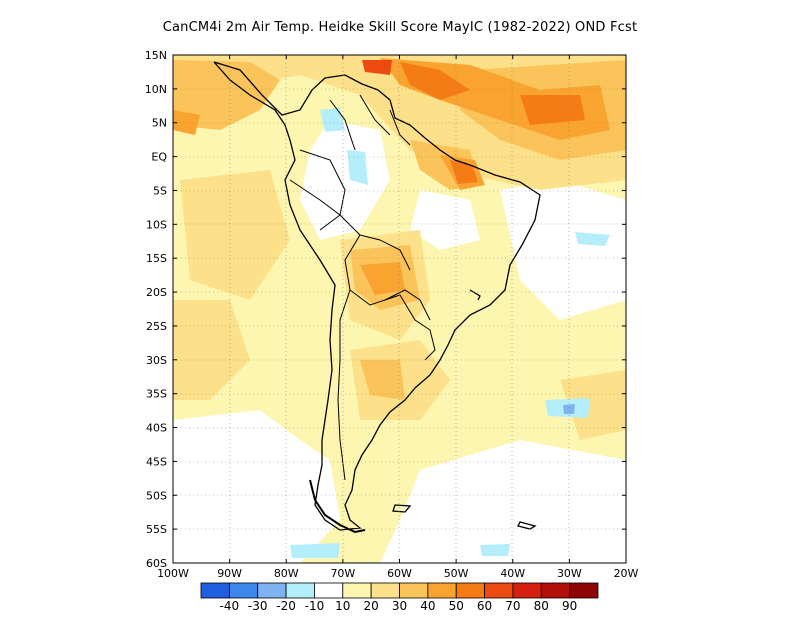 This screenshot has width=800, height=618. I want to click on colorbar-label: 20, so click(371, 606).